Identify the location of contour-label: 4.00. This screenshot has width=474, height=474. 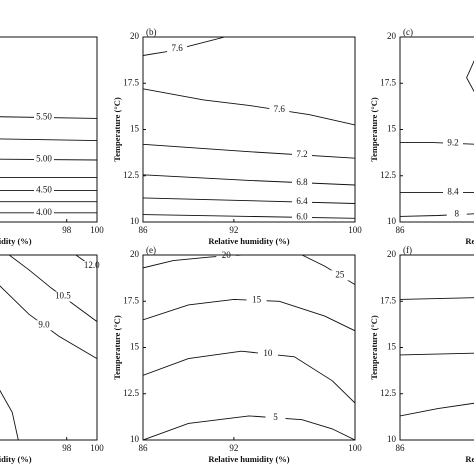
(44, 212).